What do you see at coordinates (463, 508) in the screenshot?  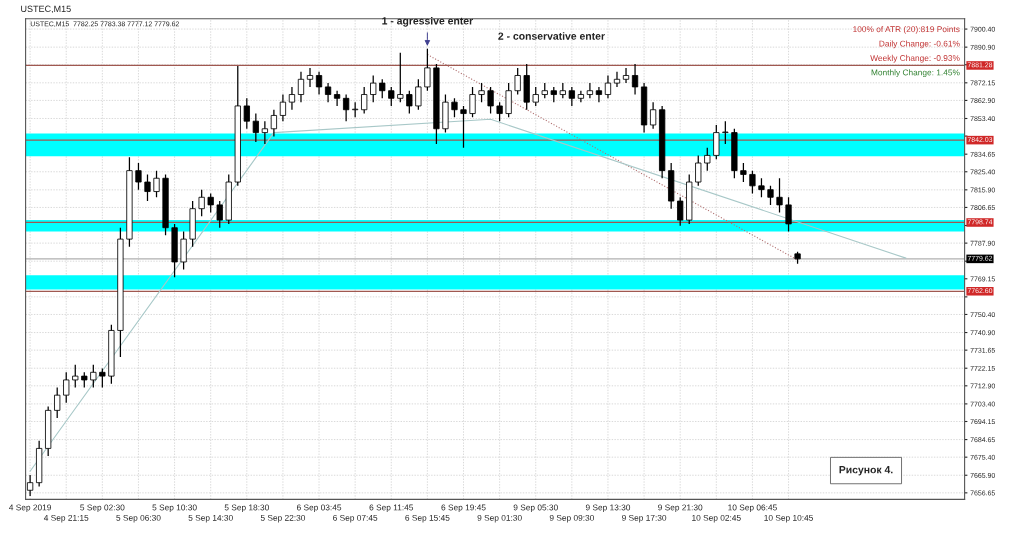 I see `x-tick-label: 6 Sep 19:45` at bounding box center [463, 508].